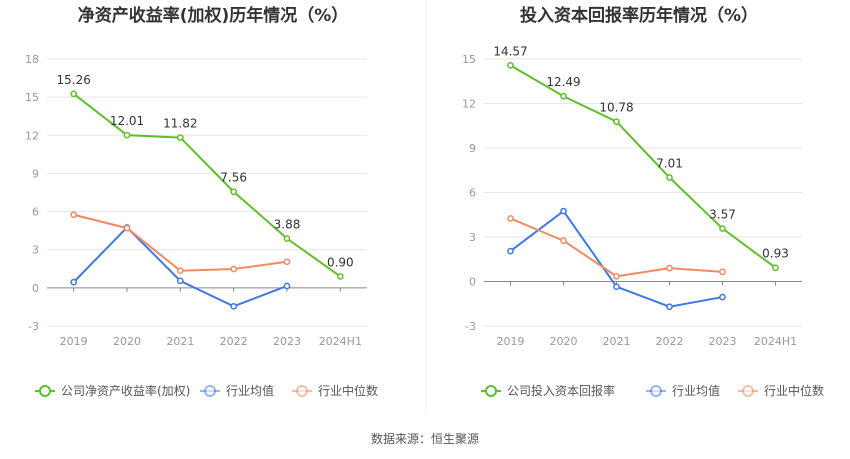  I want to click on legend-item: 公司净资产收益率(加权), so click(112, 390).